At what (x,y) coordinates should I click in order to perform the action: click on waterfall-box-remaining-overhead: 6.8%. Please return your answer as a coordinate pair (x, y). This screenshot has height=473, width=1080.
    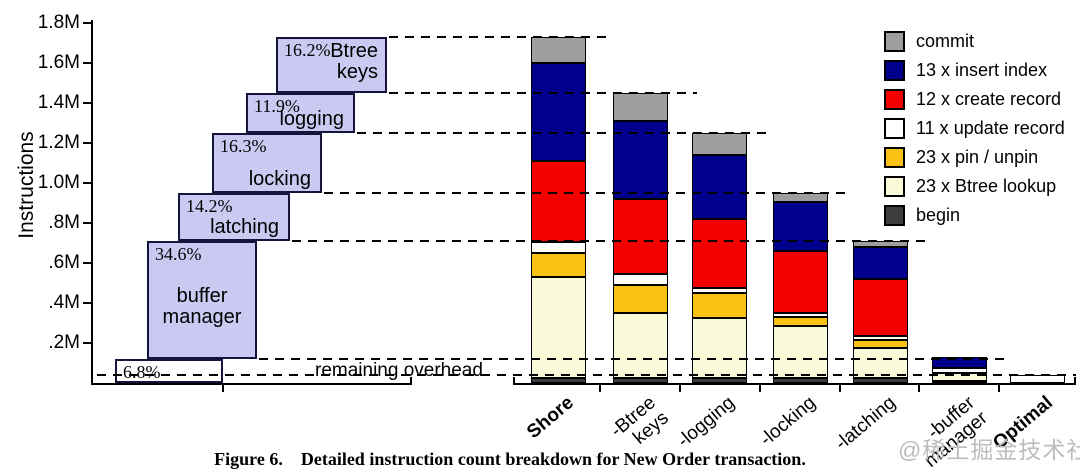
    Looking at the image, I should click on (169, 371).